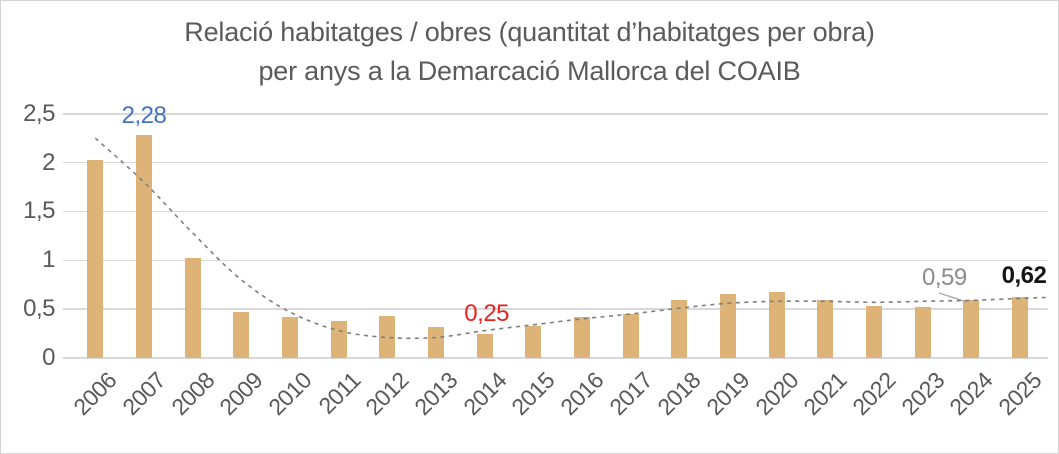  What do you see at coordinates (484, 394) in the screenshot?
I see `x-axis-label-2014: 2014` at bounding box center [484, 394].